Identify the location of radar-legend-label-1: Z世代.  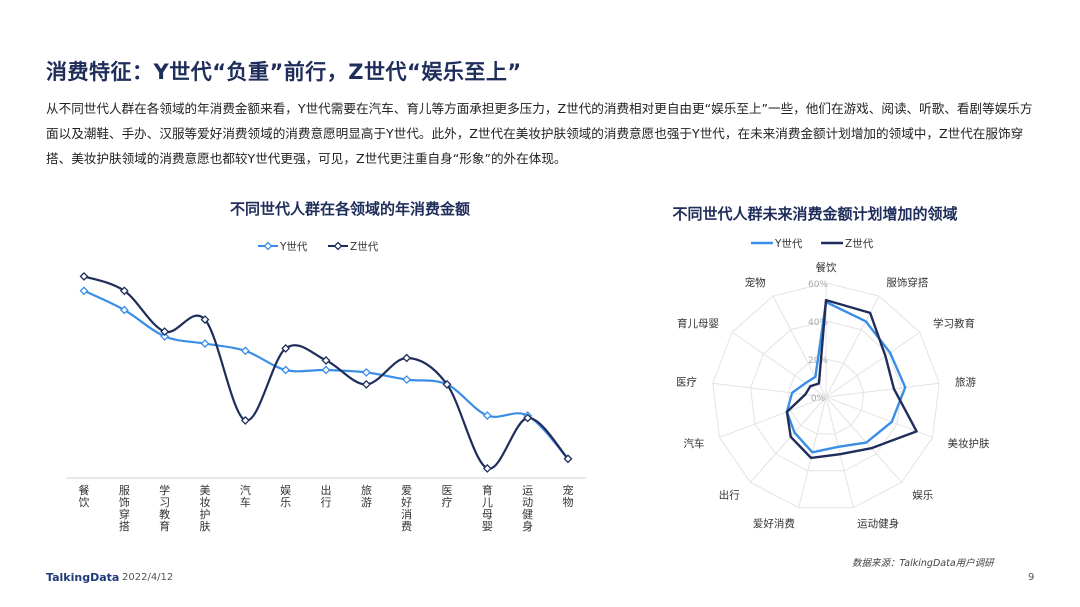
(859, 244).